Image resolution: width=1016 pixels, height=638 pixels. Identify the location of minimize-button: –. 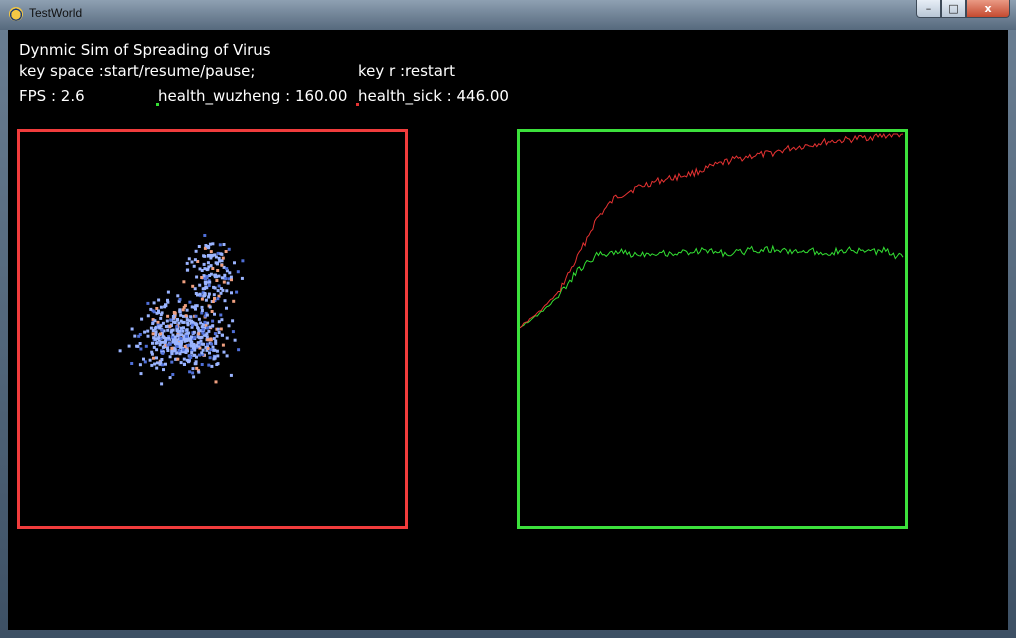
(928, 9).